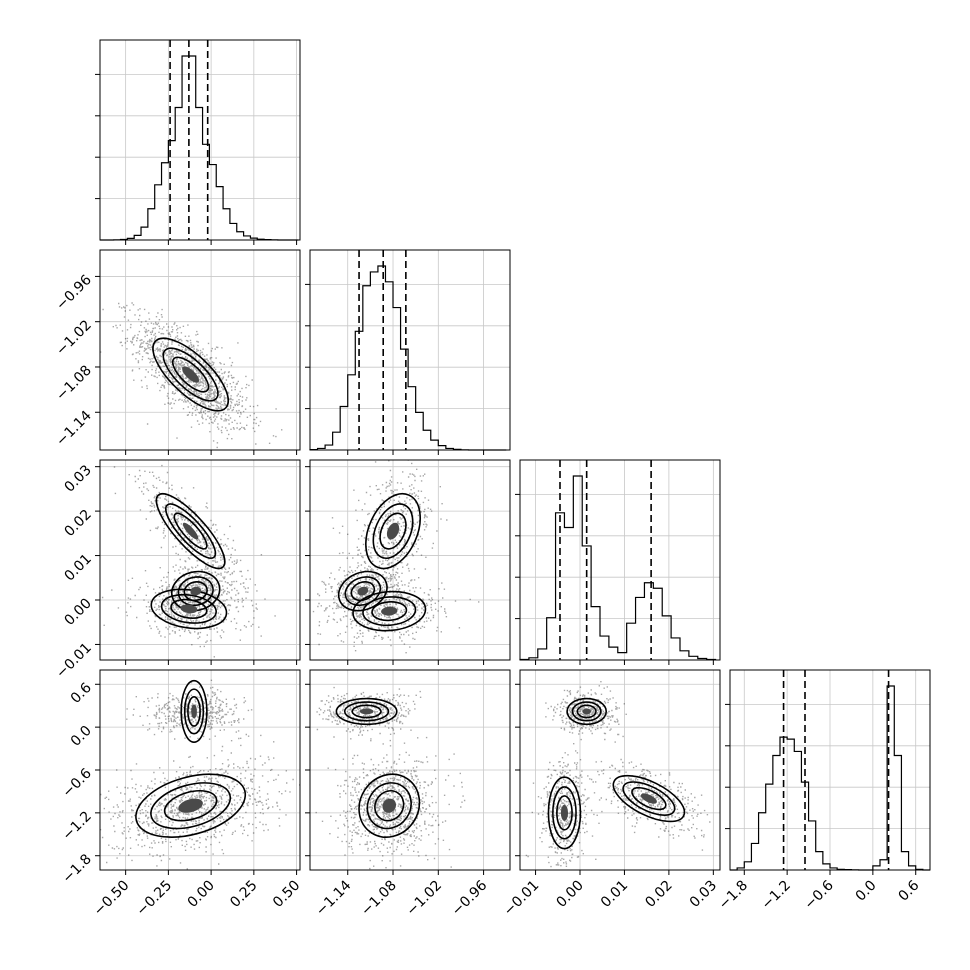 This screenshot has width=970, height=970. Describe the element at coordinates (74, 383) in the screenshot. I see `y-tick-label: −1.08` at that location.